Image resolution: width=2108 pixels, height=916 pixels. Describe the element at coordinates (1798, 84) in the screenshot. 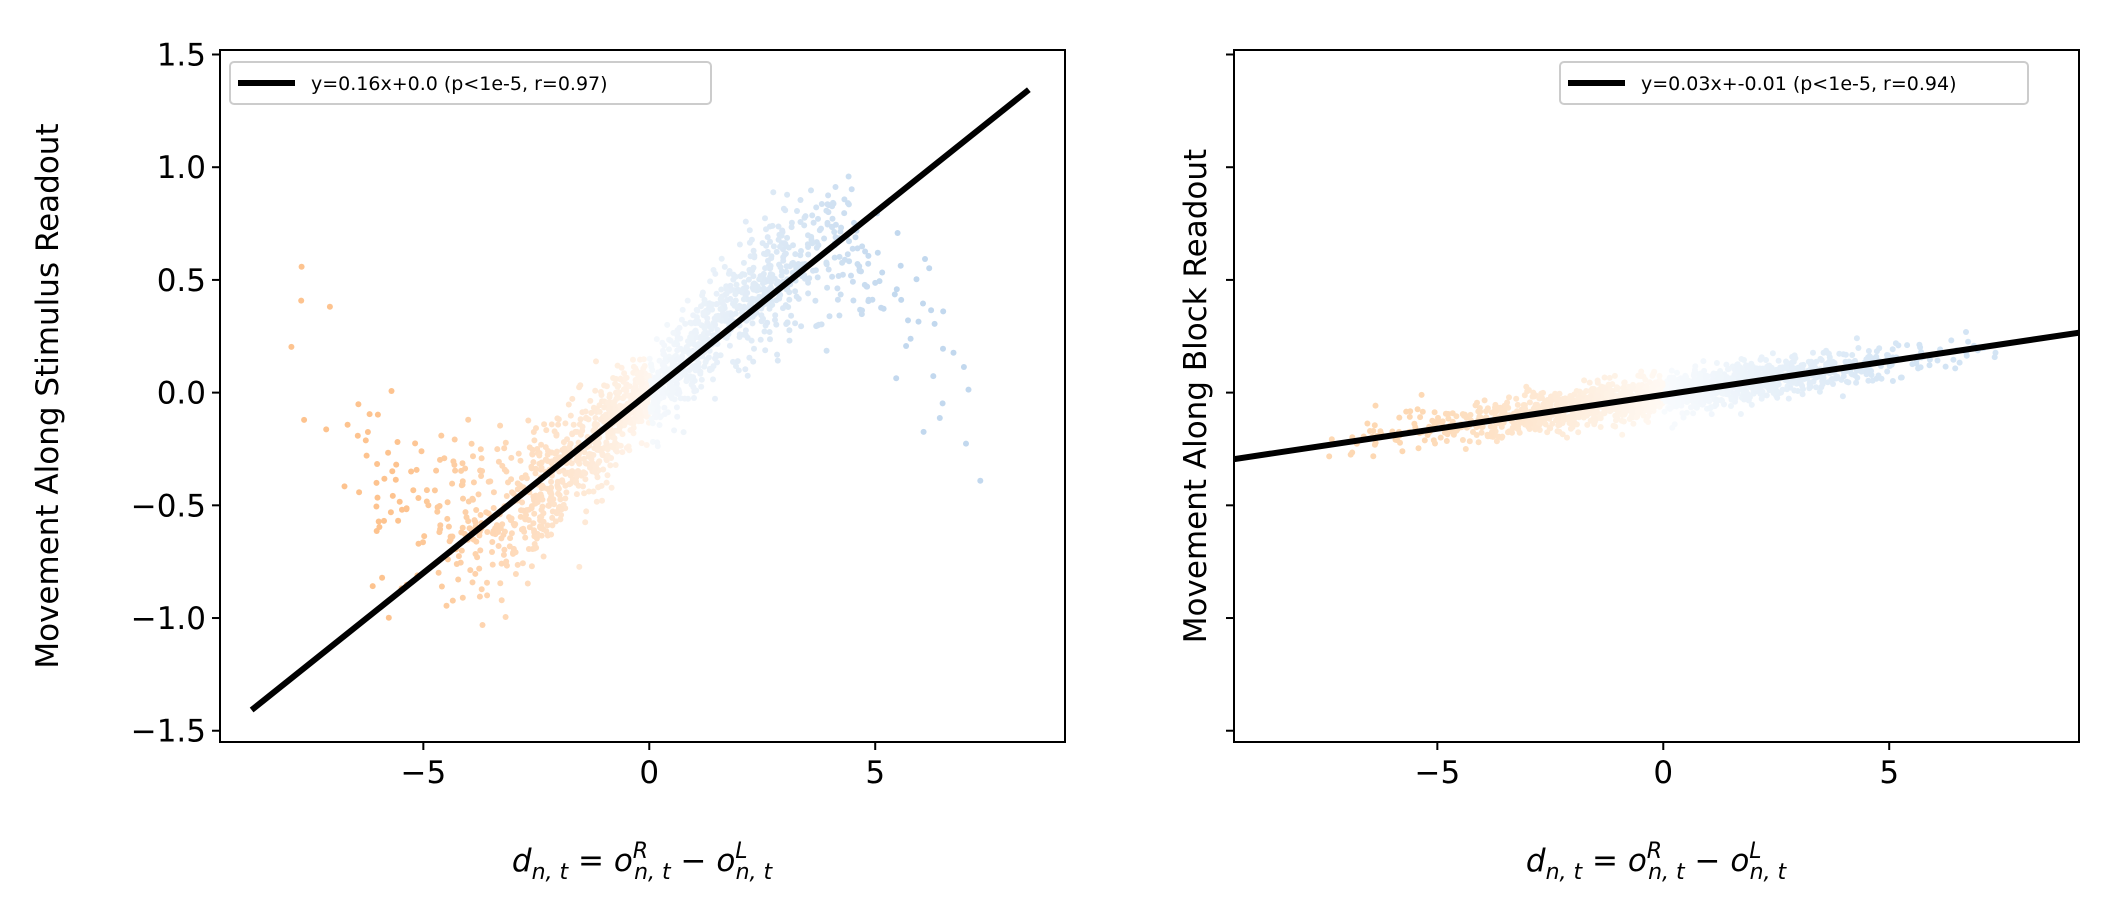

I see `block-legend-label: y=0.03x+-0.01 (p<1e-5, r=0.94)` at that location.